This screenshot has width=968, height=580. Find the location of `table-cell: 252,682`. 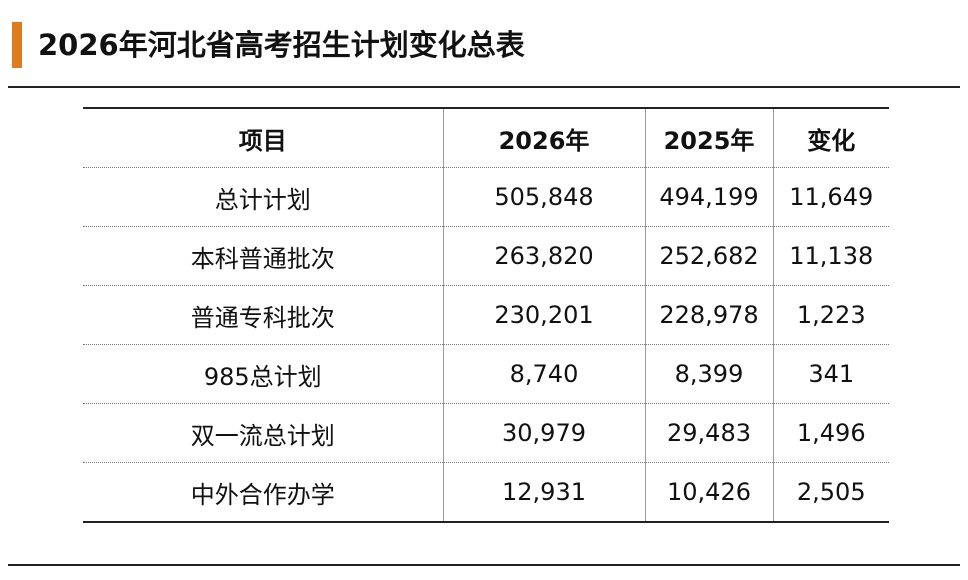

table-cell: 252,682 is located at coordinates (708, 256).